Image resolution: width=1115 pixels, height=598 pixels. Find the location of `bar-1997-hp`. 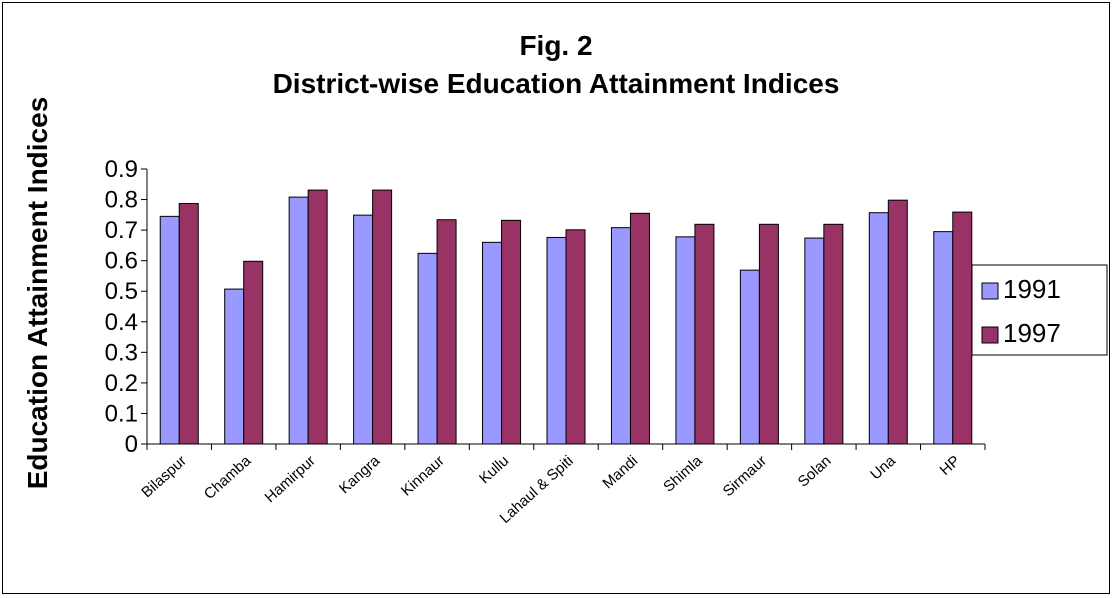

bar-1997-hp is located at coordinates (962, 328).